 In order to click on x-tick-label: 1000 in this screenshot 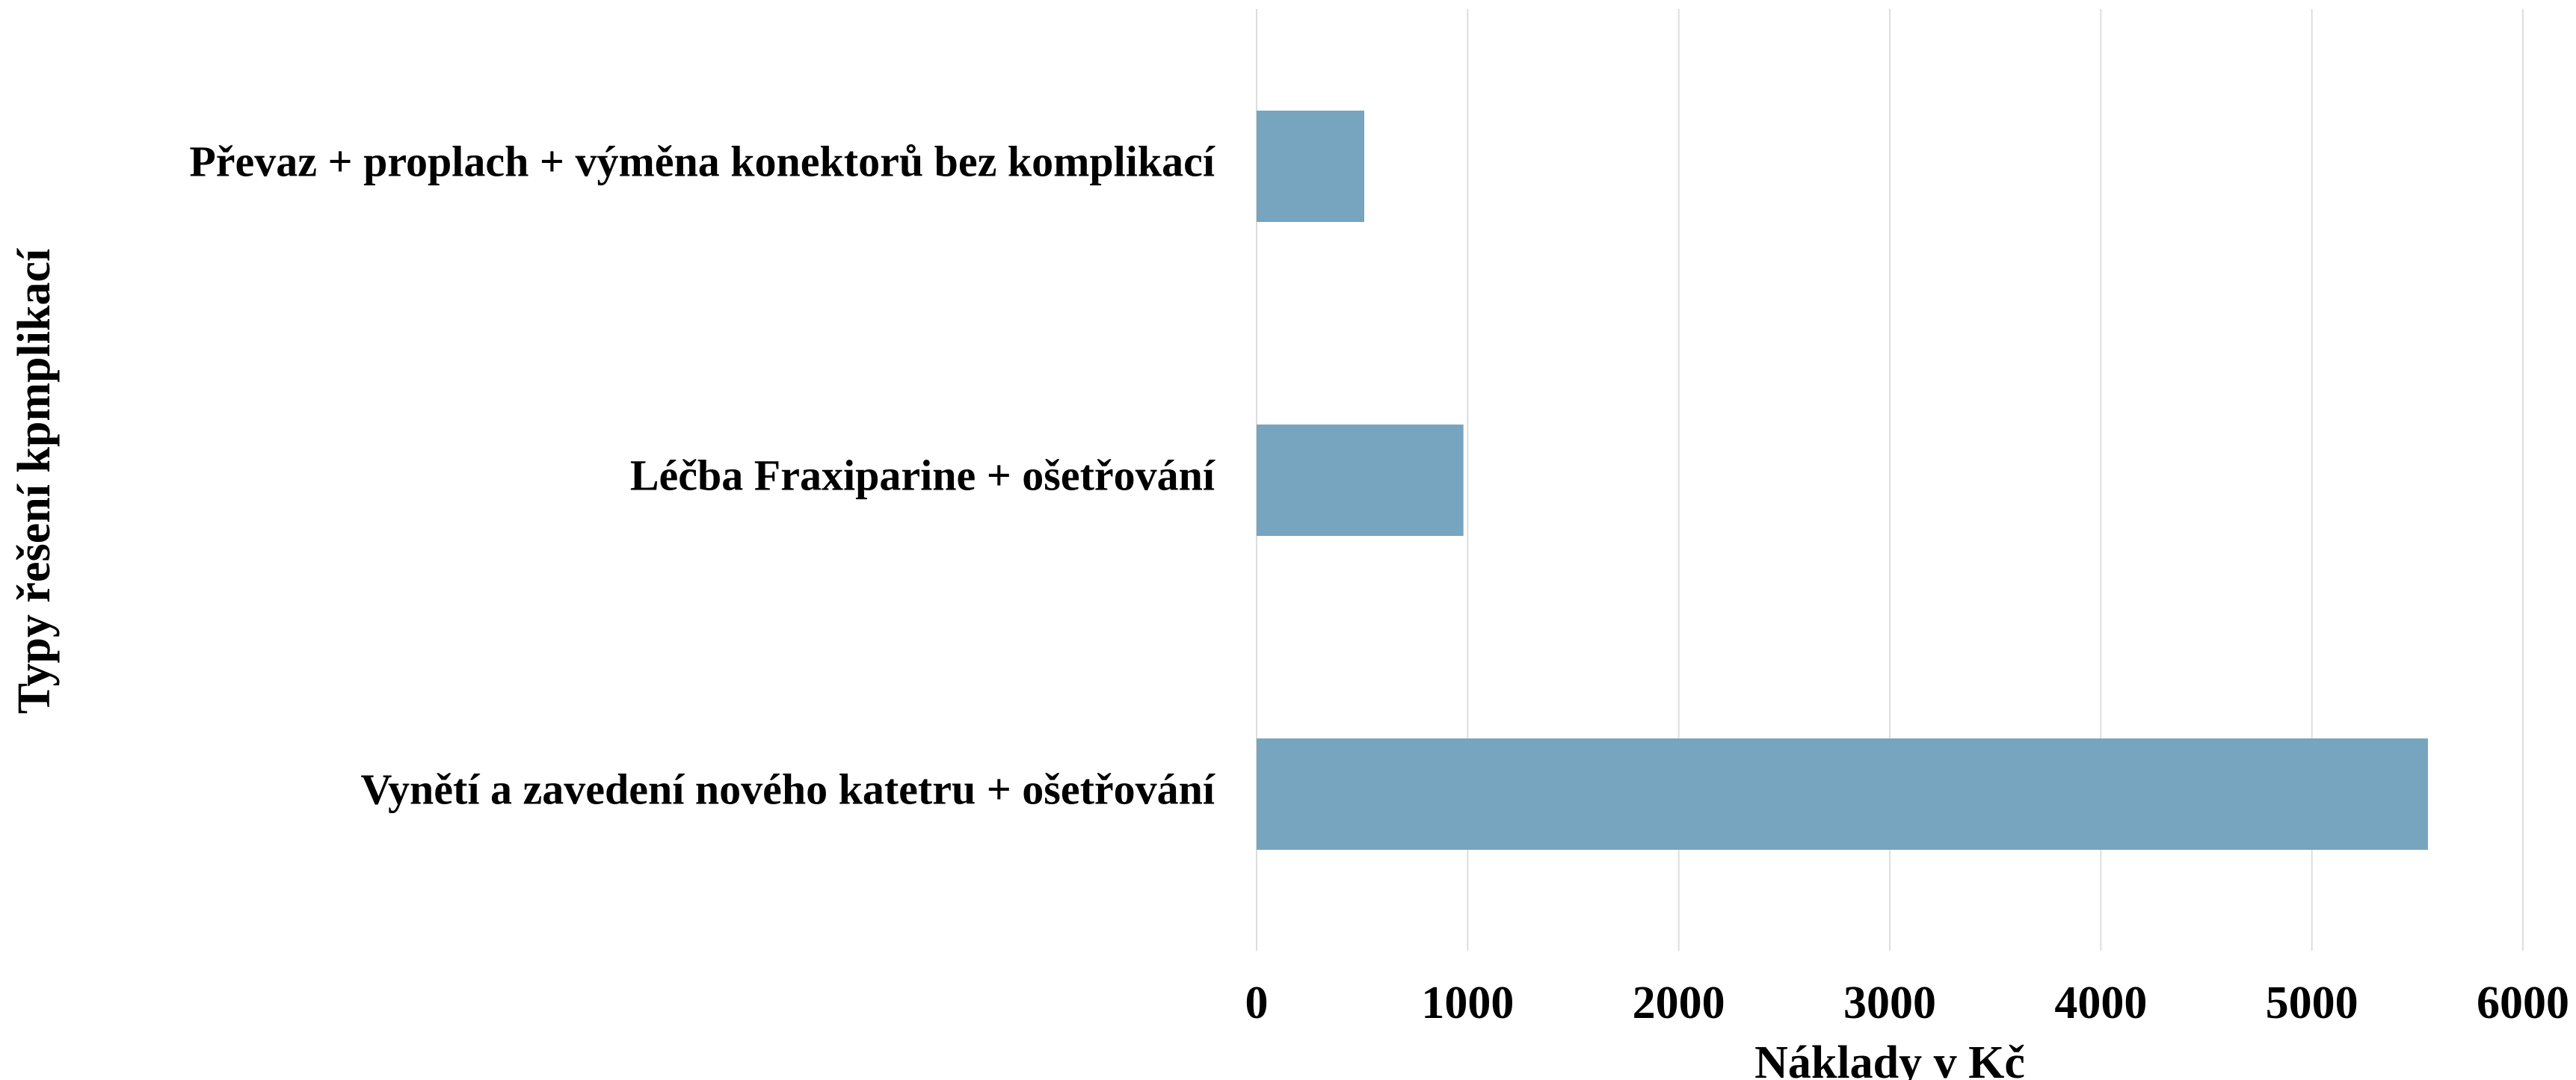, I will do `click(1467, 1003)`.